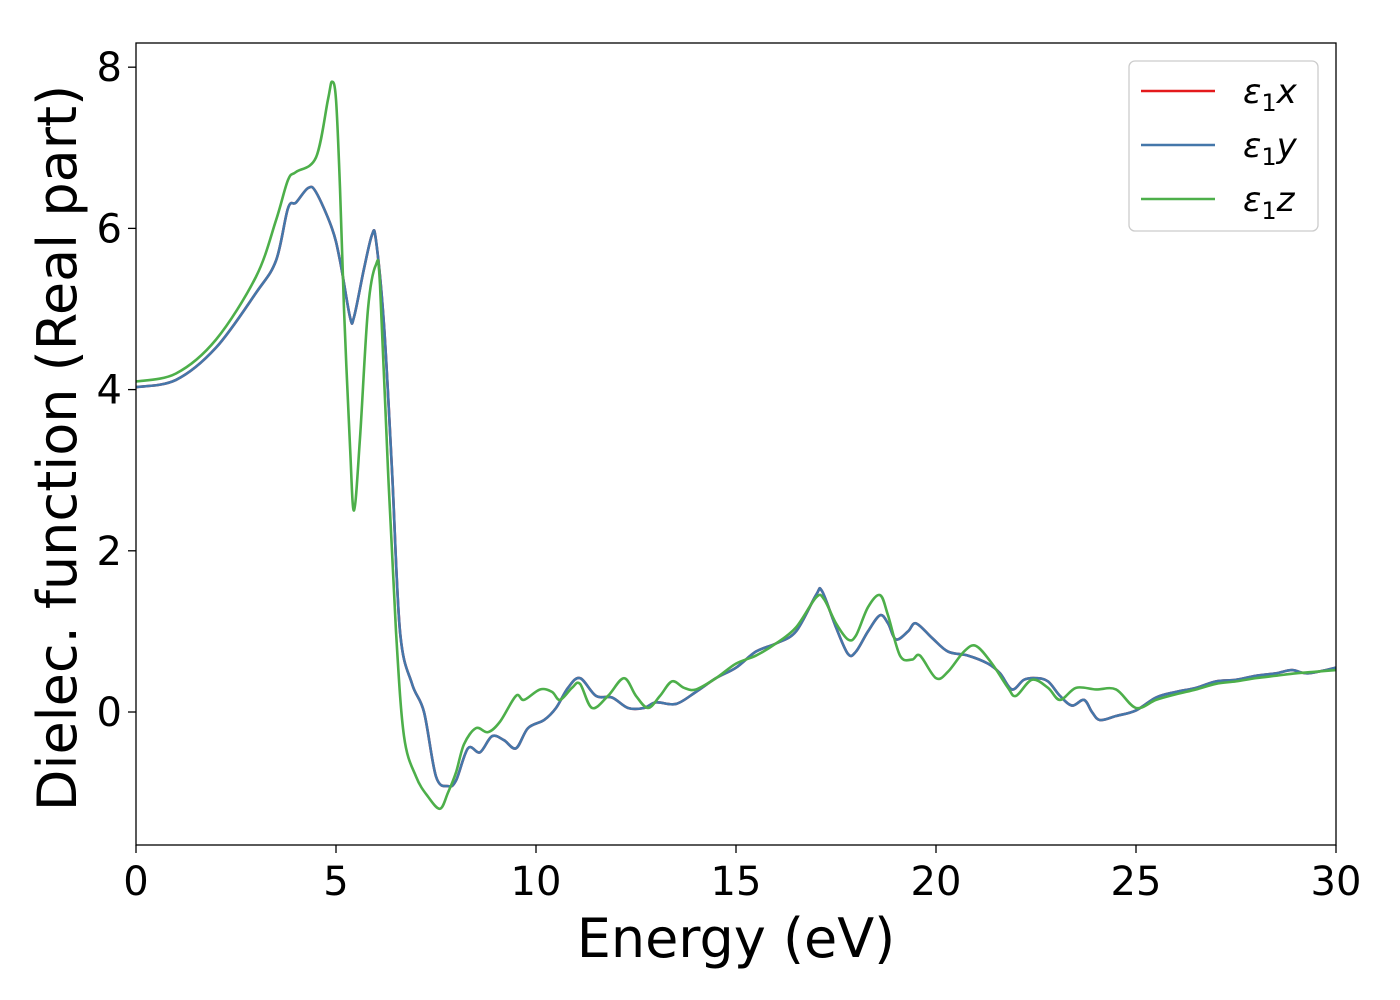 Image resolution: width=1400 pixels, height=1000 pixels. What do you see at coordinates (109, 229) in the screenshot?
I see `y-tick-label: 6` at bounding box center [109, 229].